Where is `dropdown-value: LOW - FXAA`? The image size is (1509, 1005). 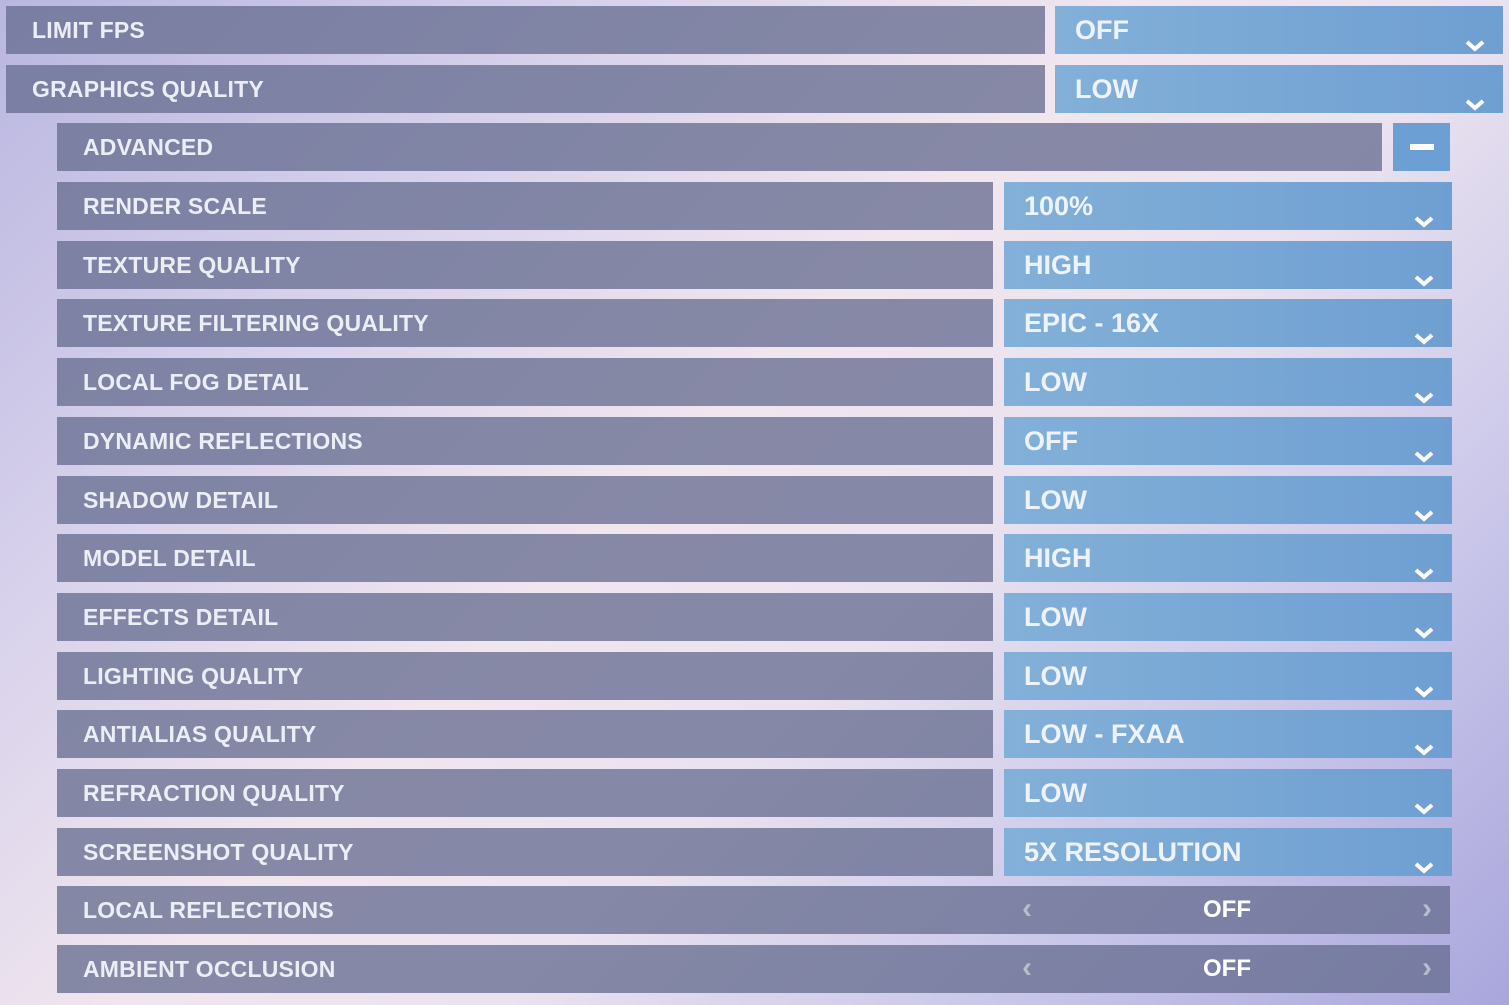
dropdown-value: LOW - FXAA is located at coordinates (1104, 734).